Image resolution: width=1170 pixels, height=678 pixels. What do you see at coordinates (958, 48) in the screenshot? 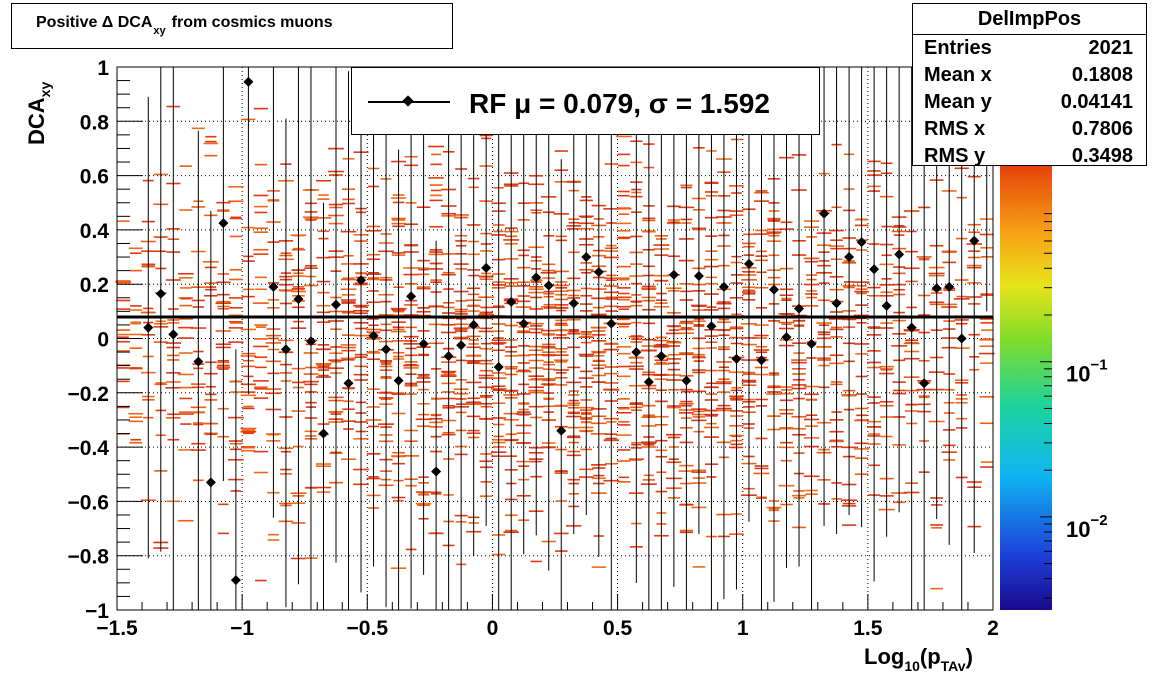
I see `stat-key: Entries` at bounding box center [958, 48].